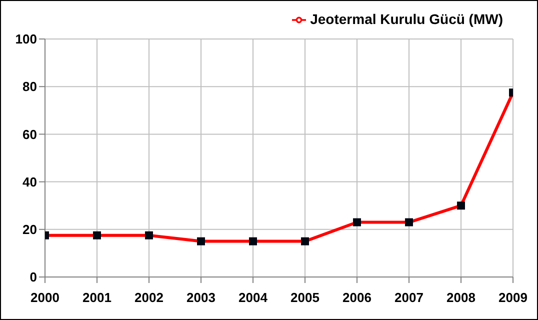 This screenshot has height=320, width=538. What do you see at coordinates (29, 230) in the screenshot?
I see `y-tick-label: 20` at bounding box center [29, 230].